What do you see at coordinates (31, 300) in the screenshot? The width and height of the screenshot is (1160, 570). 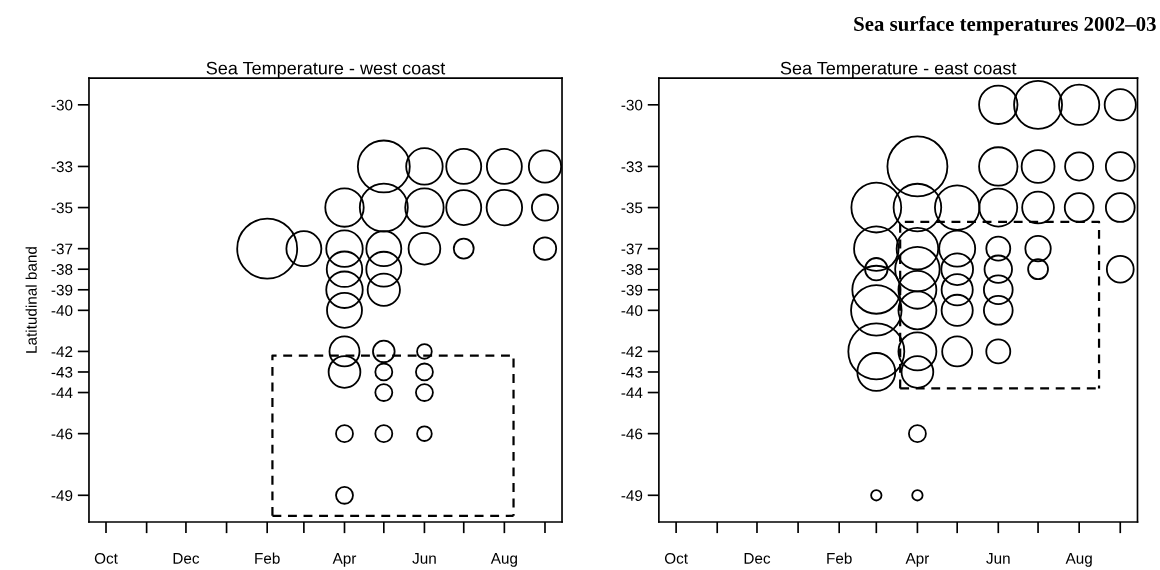 I see `y-axis-title: Latitudinal band` at bounding box center [31, 300].